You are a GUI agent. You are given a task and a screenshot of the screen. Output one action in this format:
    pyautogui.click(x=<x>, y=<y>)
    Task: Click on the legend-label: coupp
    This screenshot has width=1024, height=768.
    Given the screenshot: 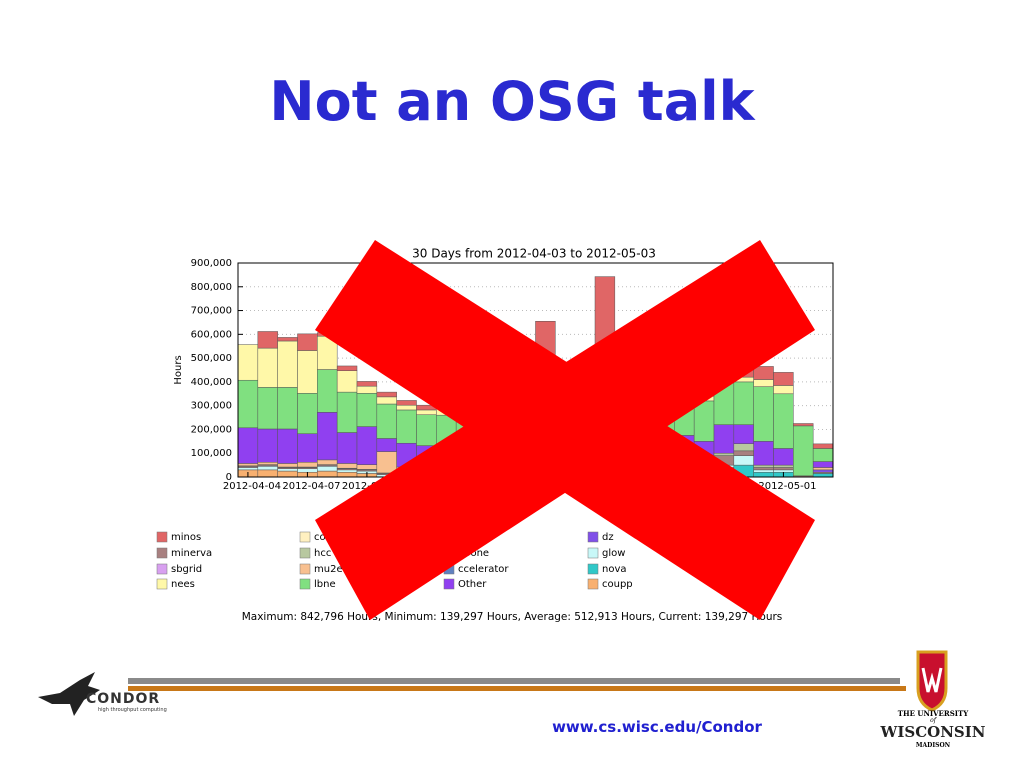 What is the action you would take?
    pyautogui.click(x=617, y=584)
    